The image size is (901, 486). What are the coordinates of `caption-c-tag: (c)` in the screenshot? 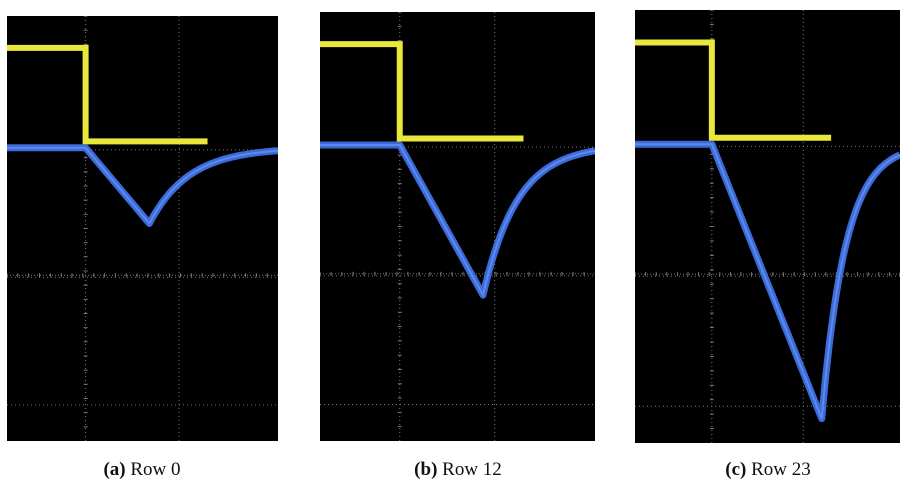 It's located at (736, 469).